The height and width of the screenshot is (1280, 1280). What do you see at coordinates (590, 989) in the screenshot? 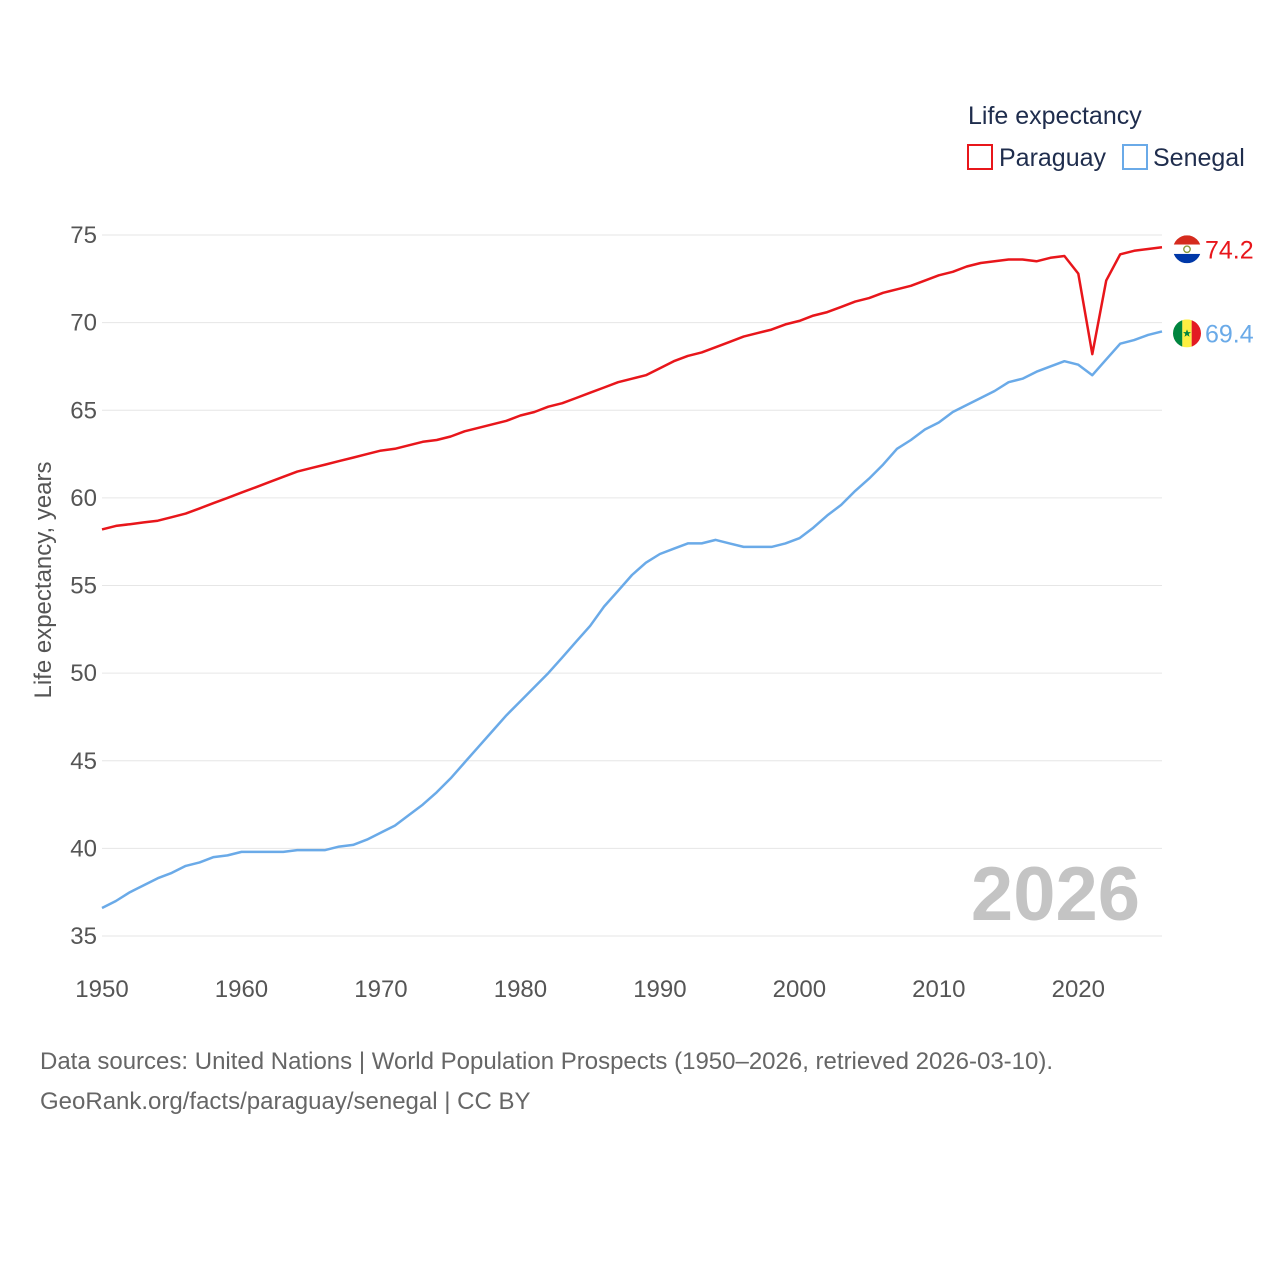
I see `x-tick-labels: 1950 1960 1970 1980 1990 2000 2010 2020` at bounding box center [590, 989].